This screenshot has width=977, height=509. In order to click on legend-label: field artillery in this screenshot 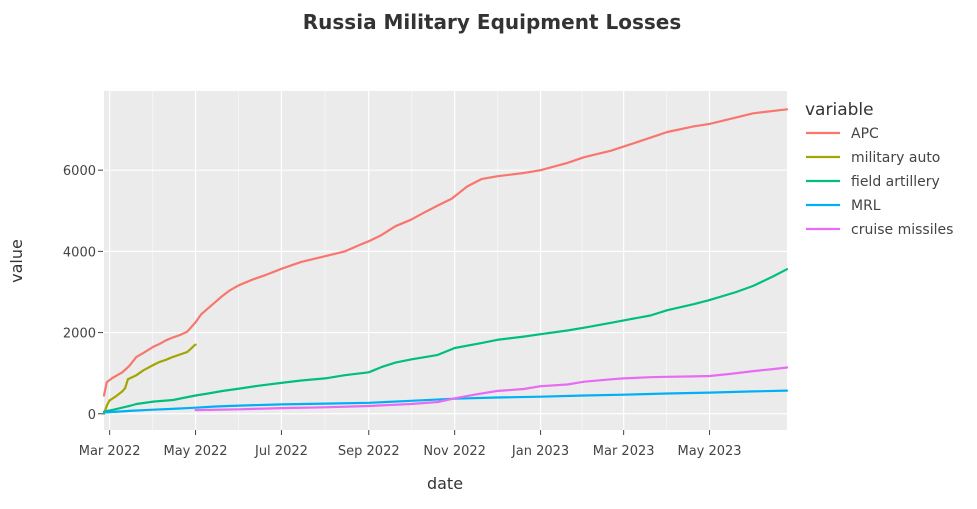, I will do `click(895, 182)`.